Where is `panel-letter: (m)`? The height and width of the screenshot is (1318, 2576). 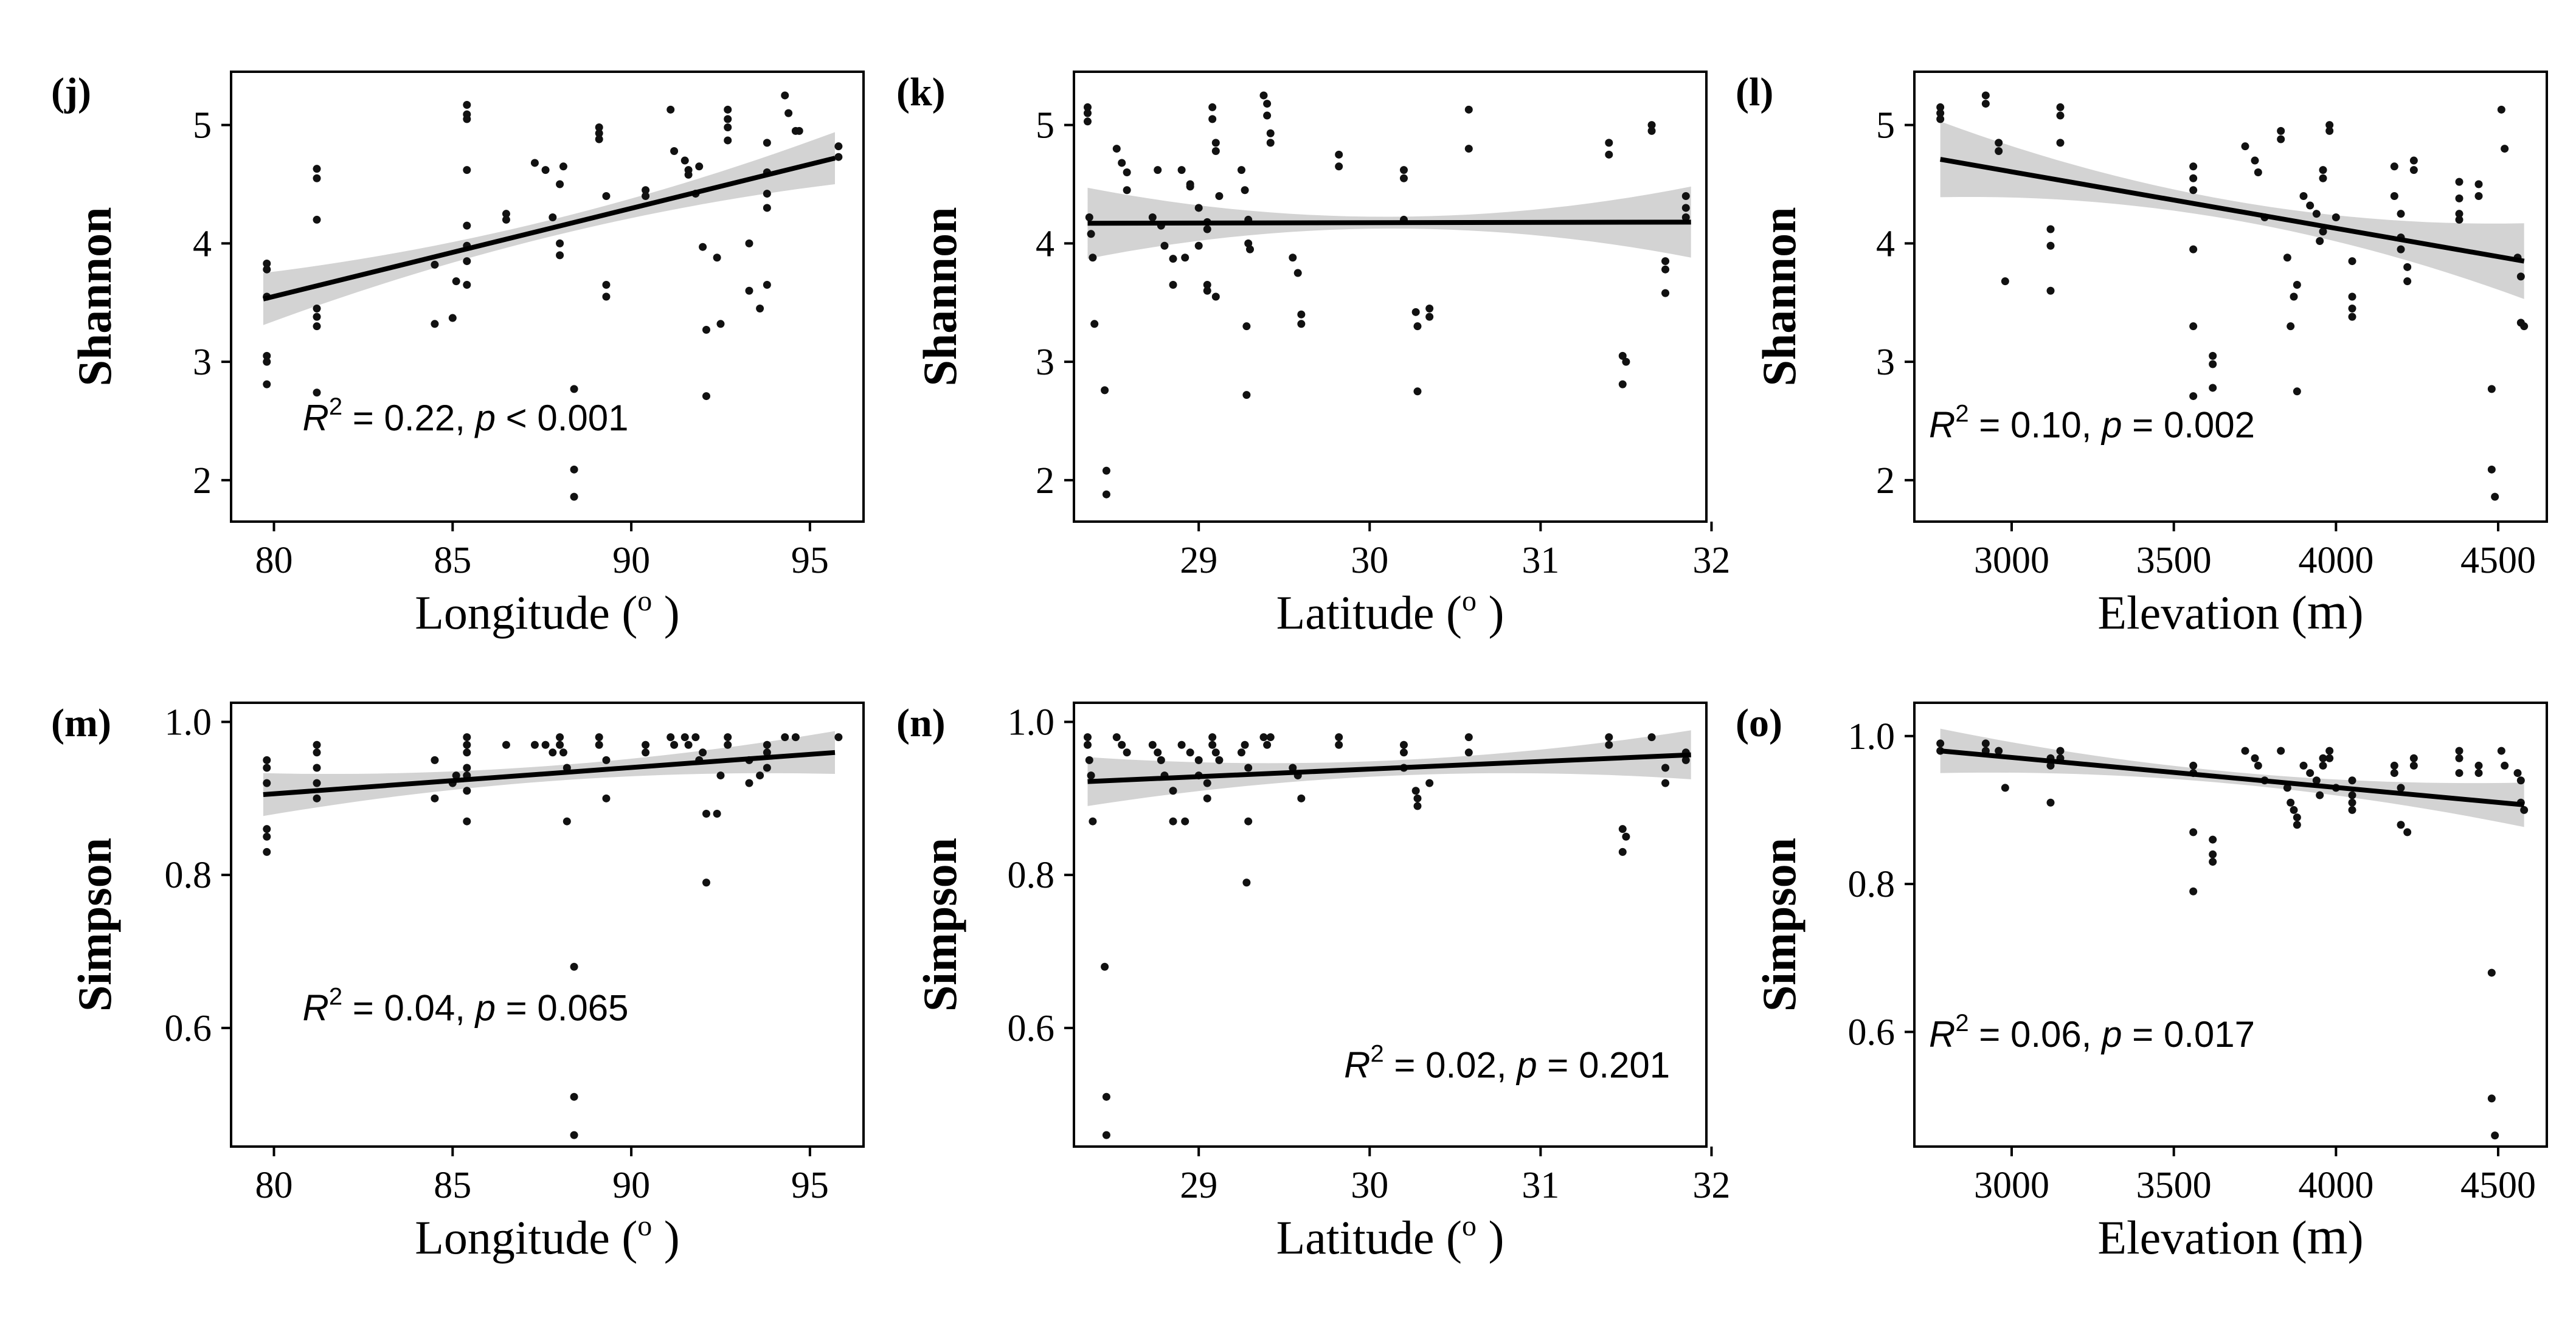 panel-letter: (m) is located at coordinates (81, 723).